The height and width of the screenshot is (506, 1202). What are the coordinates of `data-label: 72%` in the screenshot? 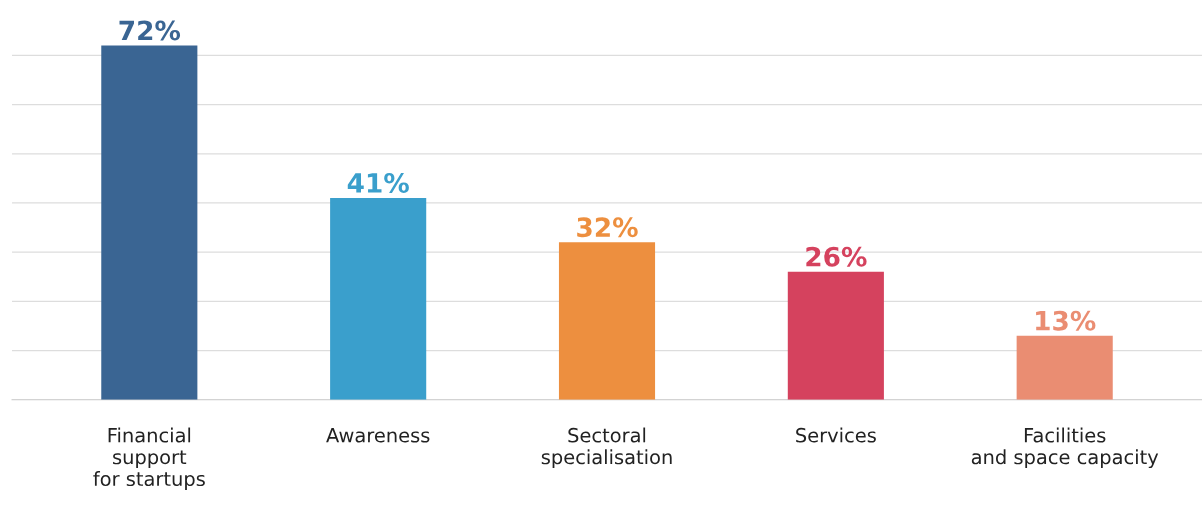 It's located at (150, 30).